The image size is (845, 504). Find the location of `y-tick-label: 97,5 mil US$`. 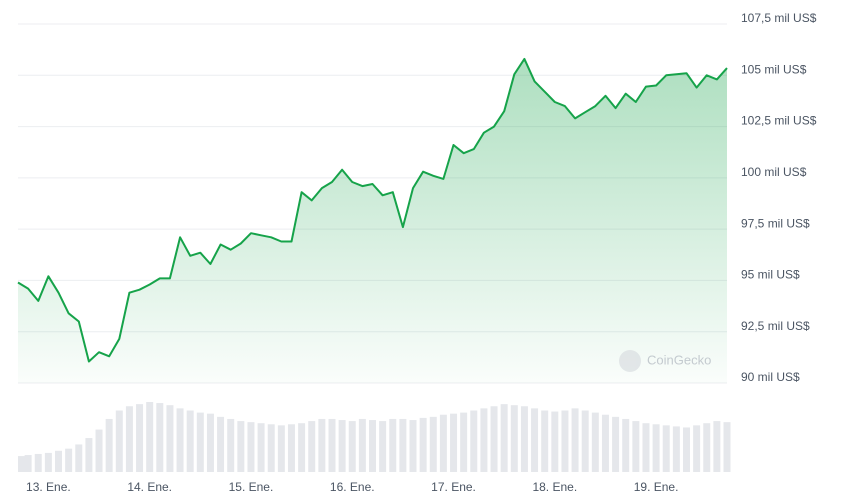

y-tick-label: 97,5 mil US$ is located at coordinates (775, 223).